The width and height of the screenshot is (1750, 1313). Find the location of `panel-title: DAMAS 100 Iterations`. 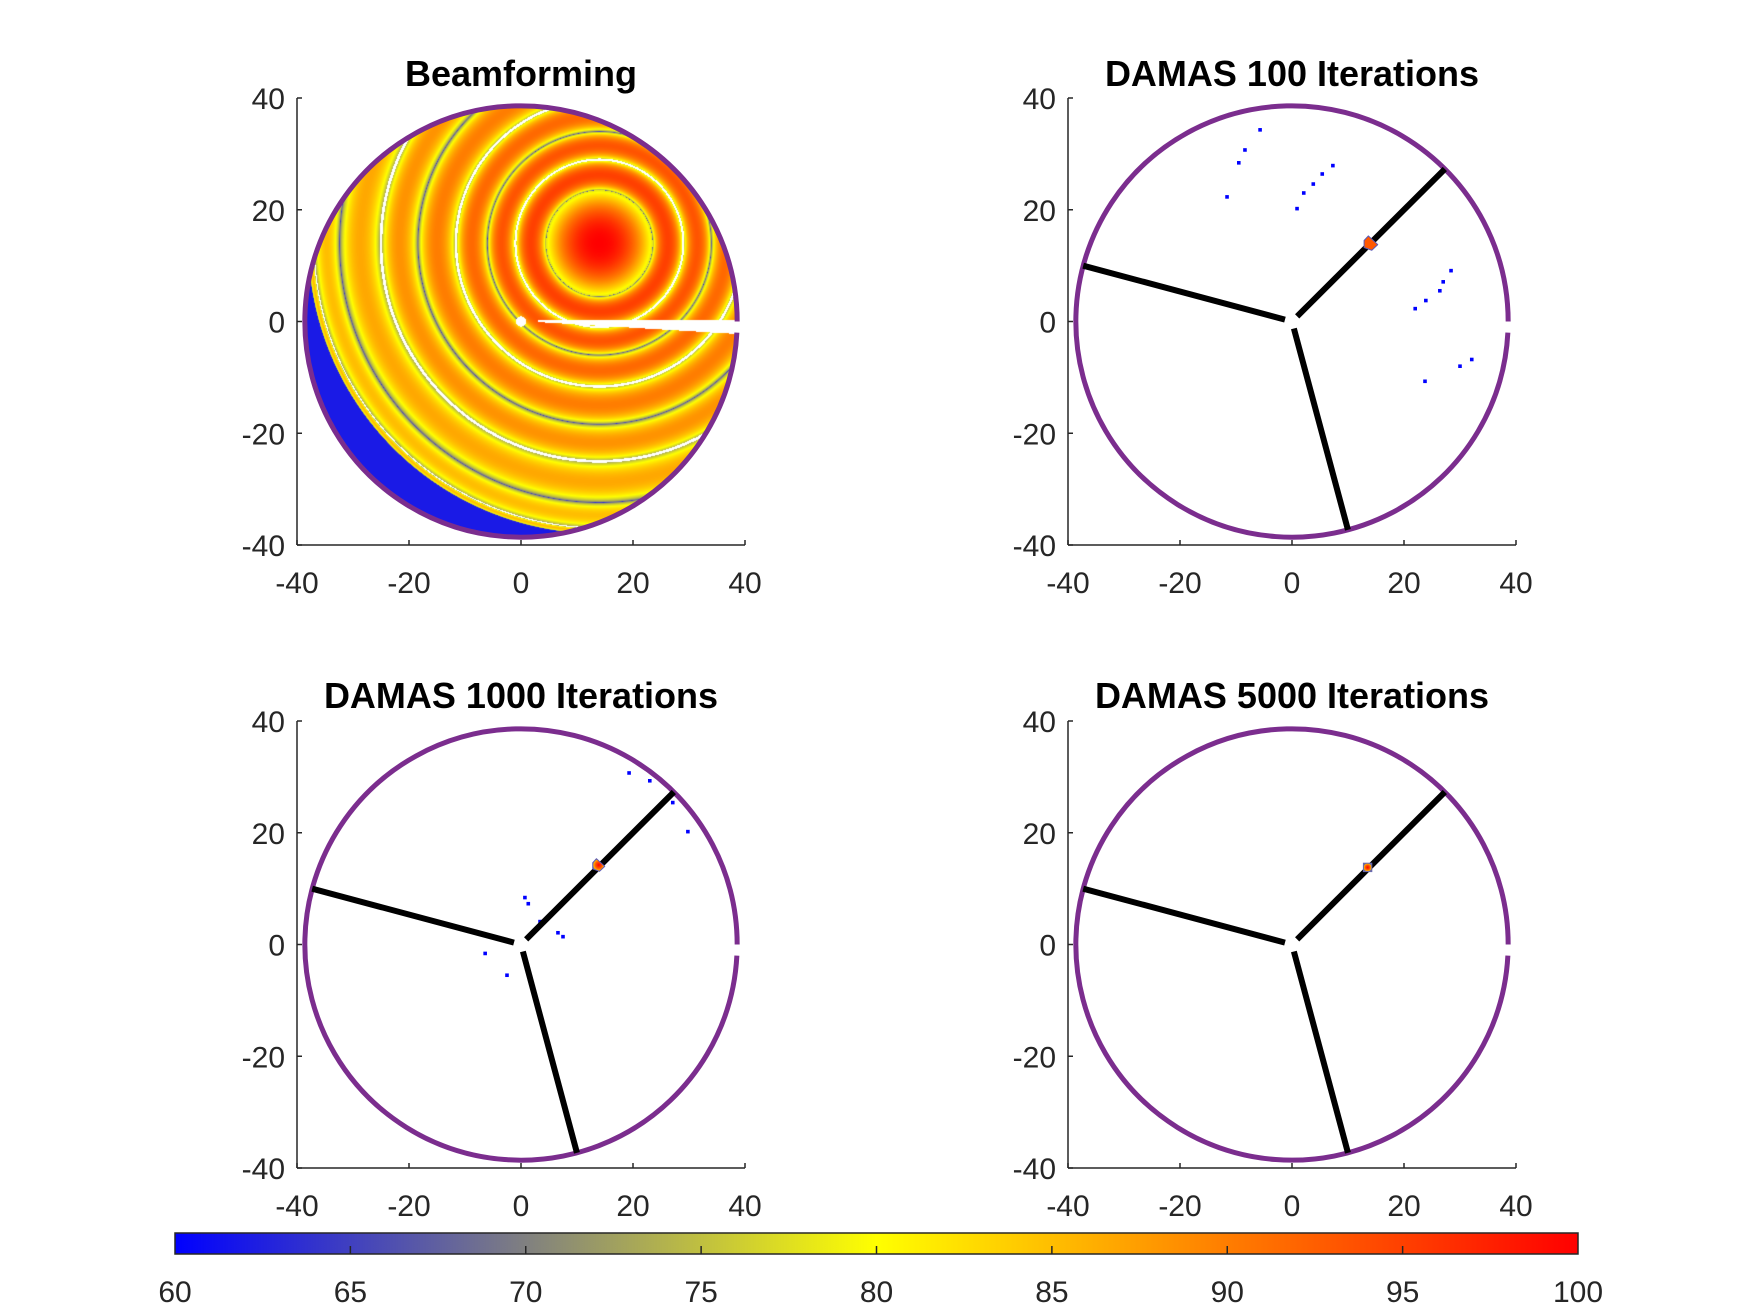

panel-title: DAMAS 100 Iterations is located at coordinates (1292, 73).